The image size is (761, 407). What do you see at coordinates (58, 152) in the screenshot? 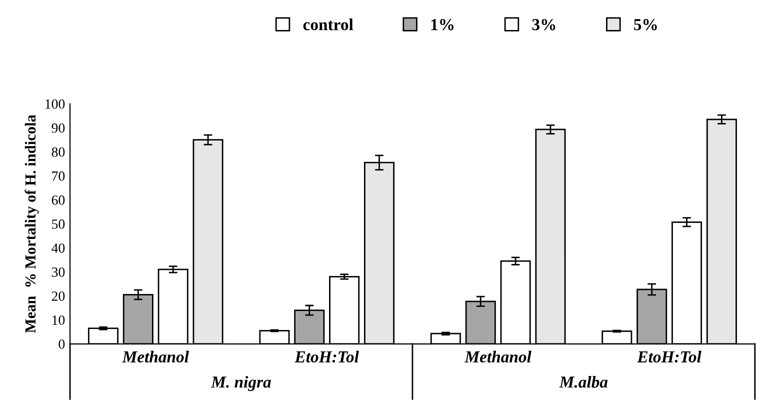
I see `y-tick-label: 80` at bounding box center [58, 152].